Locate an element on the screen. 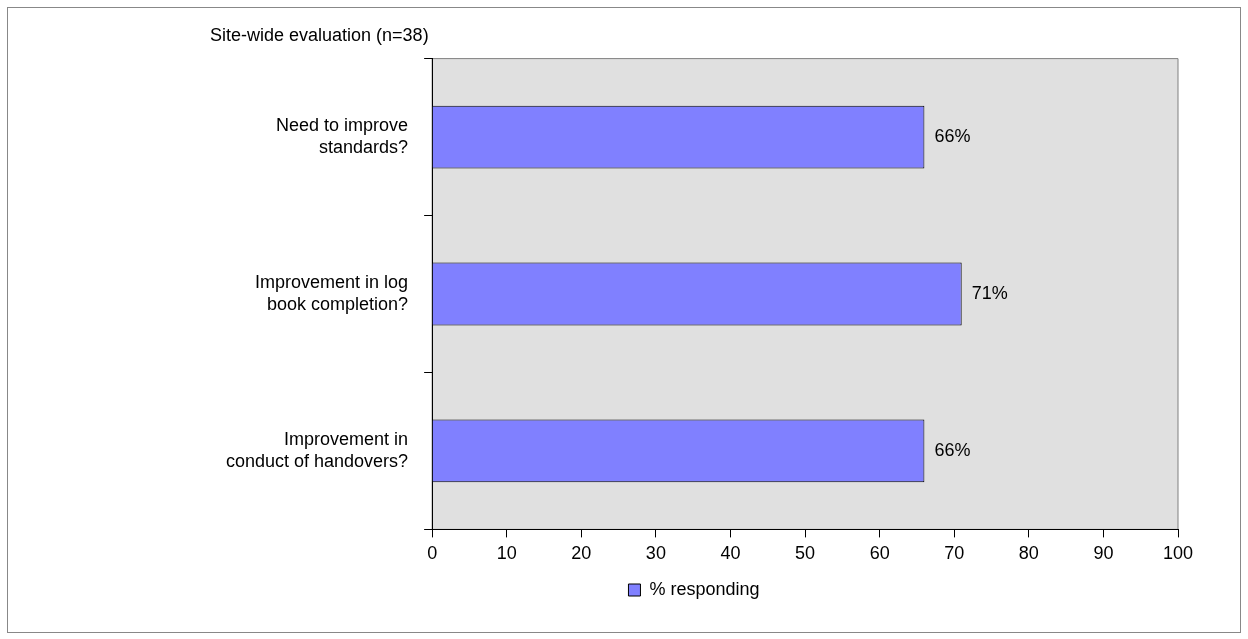 The image size is (1248, 639). x-tick-label: 70 is located at coordinates (954, 553).